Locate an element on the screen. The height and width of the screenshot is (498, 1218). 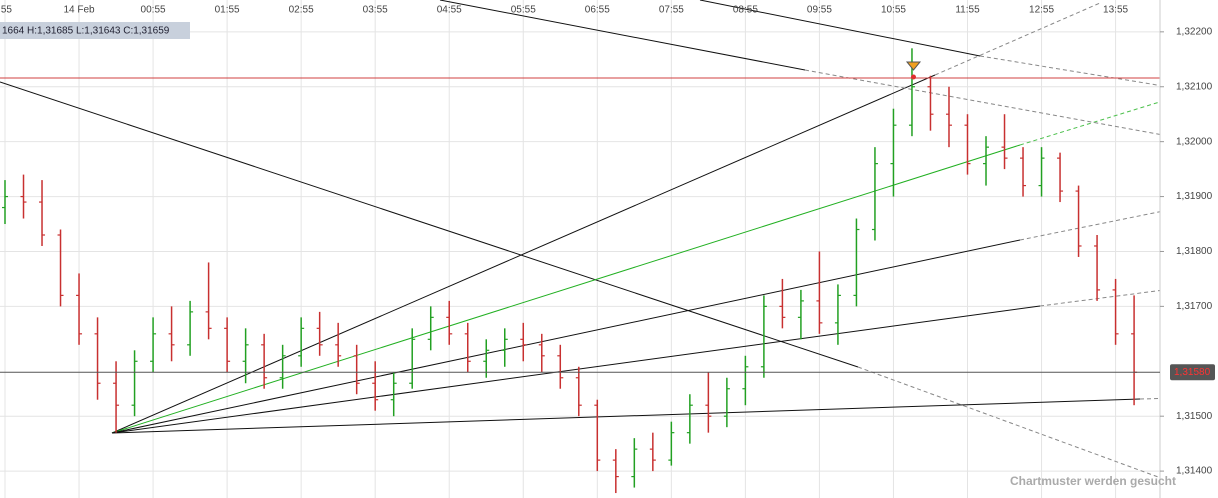
y-tick-label: 1,31700 is located at coordinates (1194, 306).